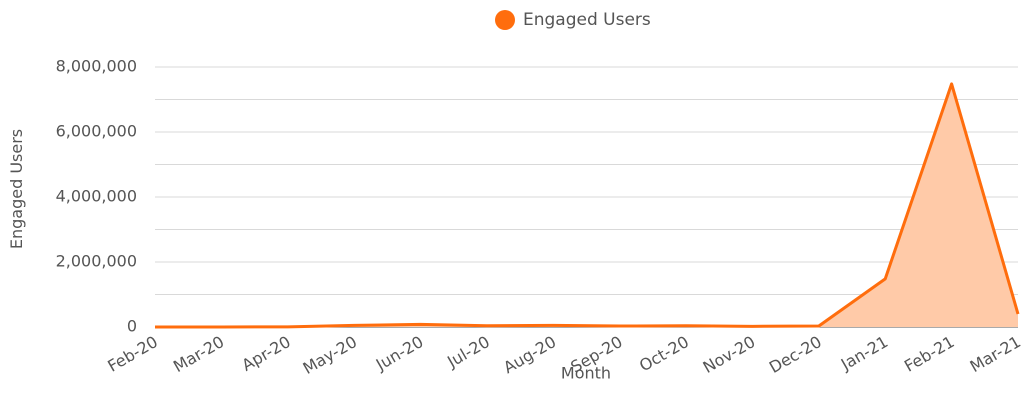  I want to click on x-tick-label: May-20, so click(330, 355).